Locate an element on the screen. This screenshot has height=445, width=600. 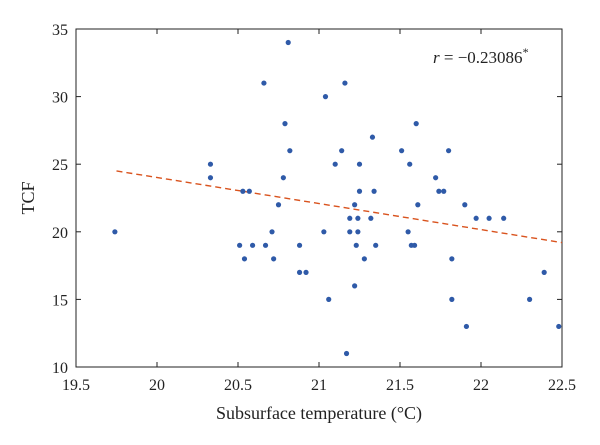
y-tick-label: 10 is located at coordinates (60, 368).